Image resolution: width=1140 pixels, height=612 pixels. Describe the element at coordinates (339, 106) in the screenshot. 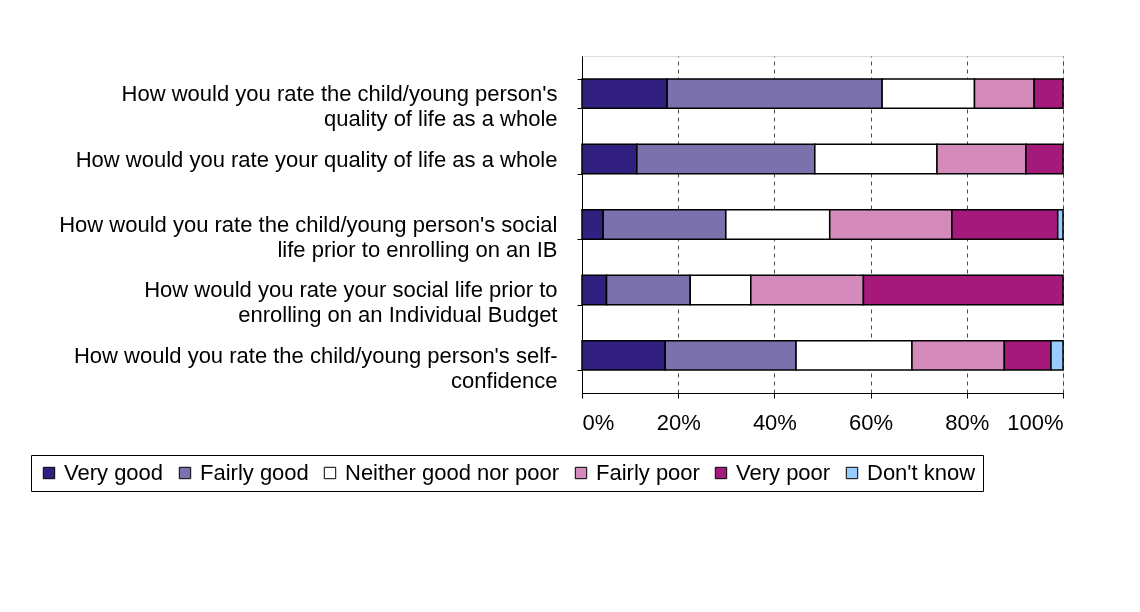

I see `y-tick-label: How would you rate the child/young person's quality of life as a whole` at that location.